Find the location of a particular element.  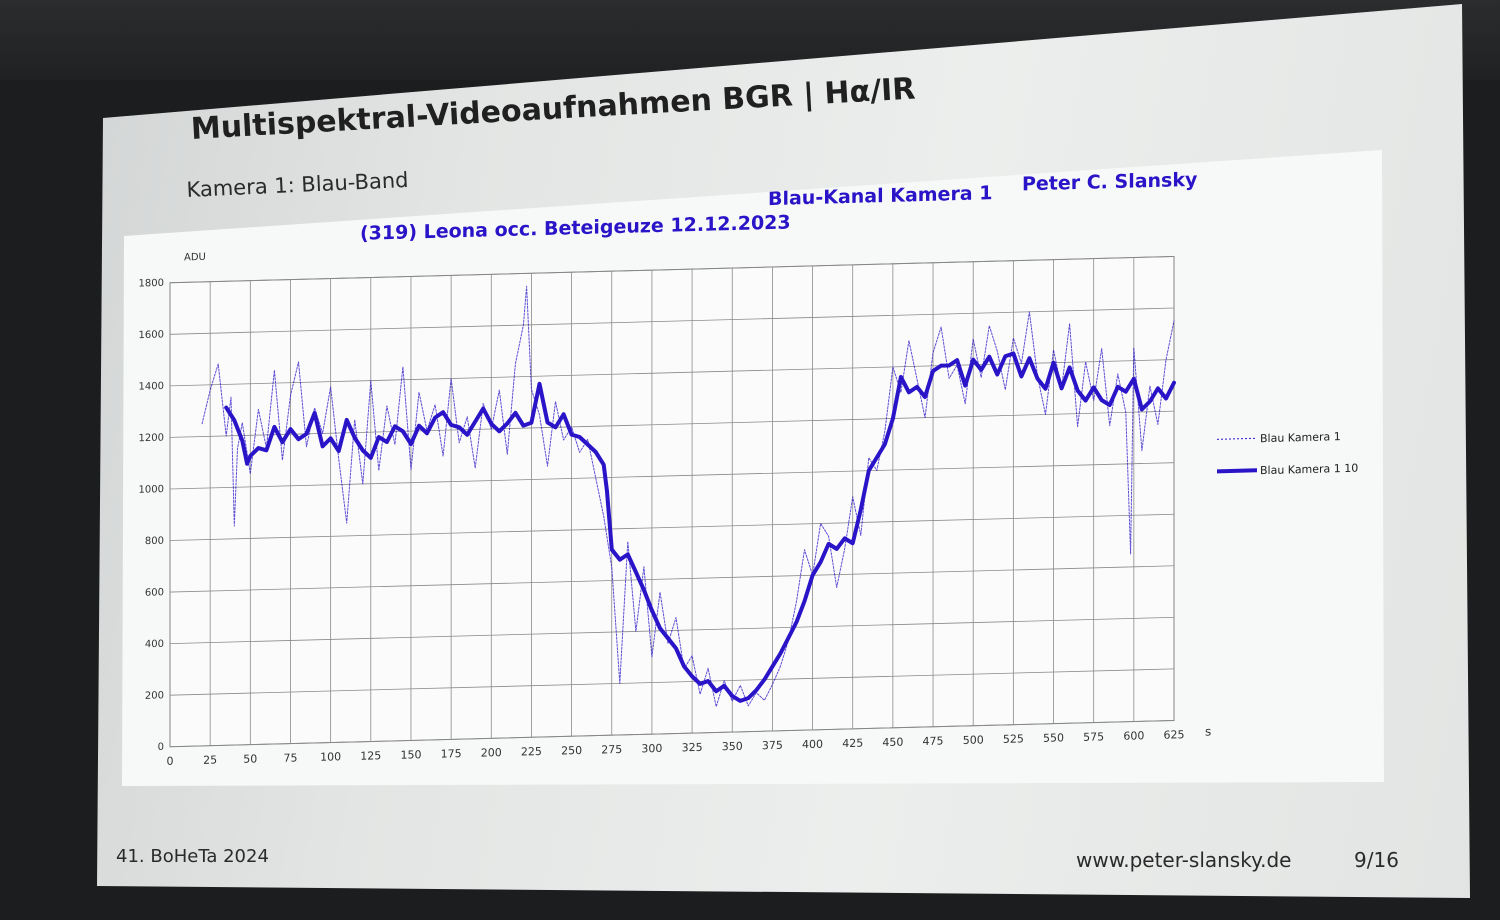

x-tick-label: 225 is located at coordinates (531, 752).